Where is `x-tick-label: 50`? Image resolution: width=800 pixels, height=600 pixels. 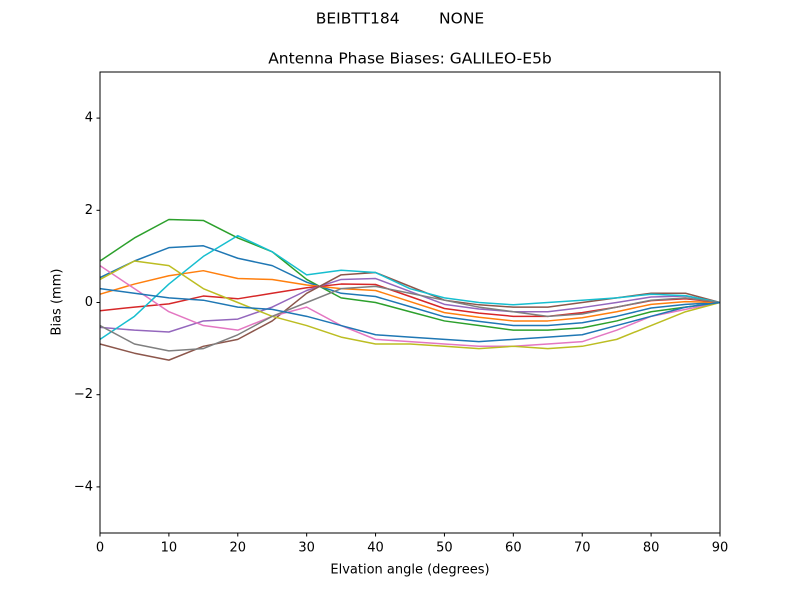 x-tick-label: 50 is located at coordinates (444, 548).